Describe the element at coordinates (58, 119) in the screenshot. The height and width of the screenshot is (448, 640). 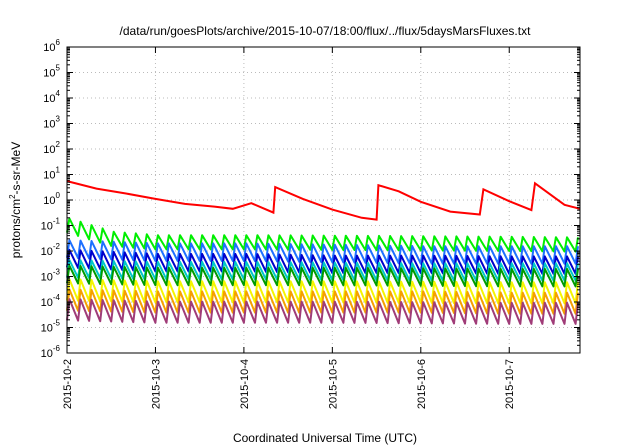
I see `y-tick-label-exp: 3` at that location.